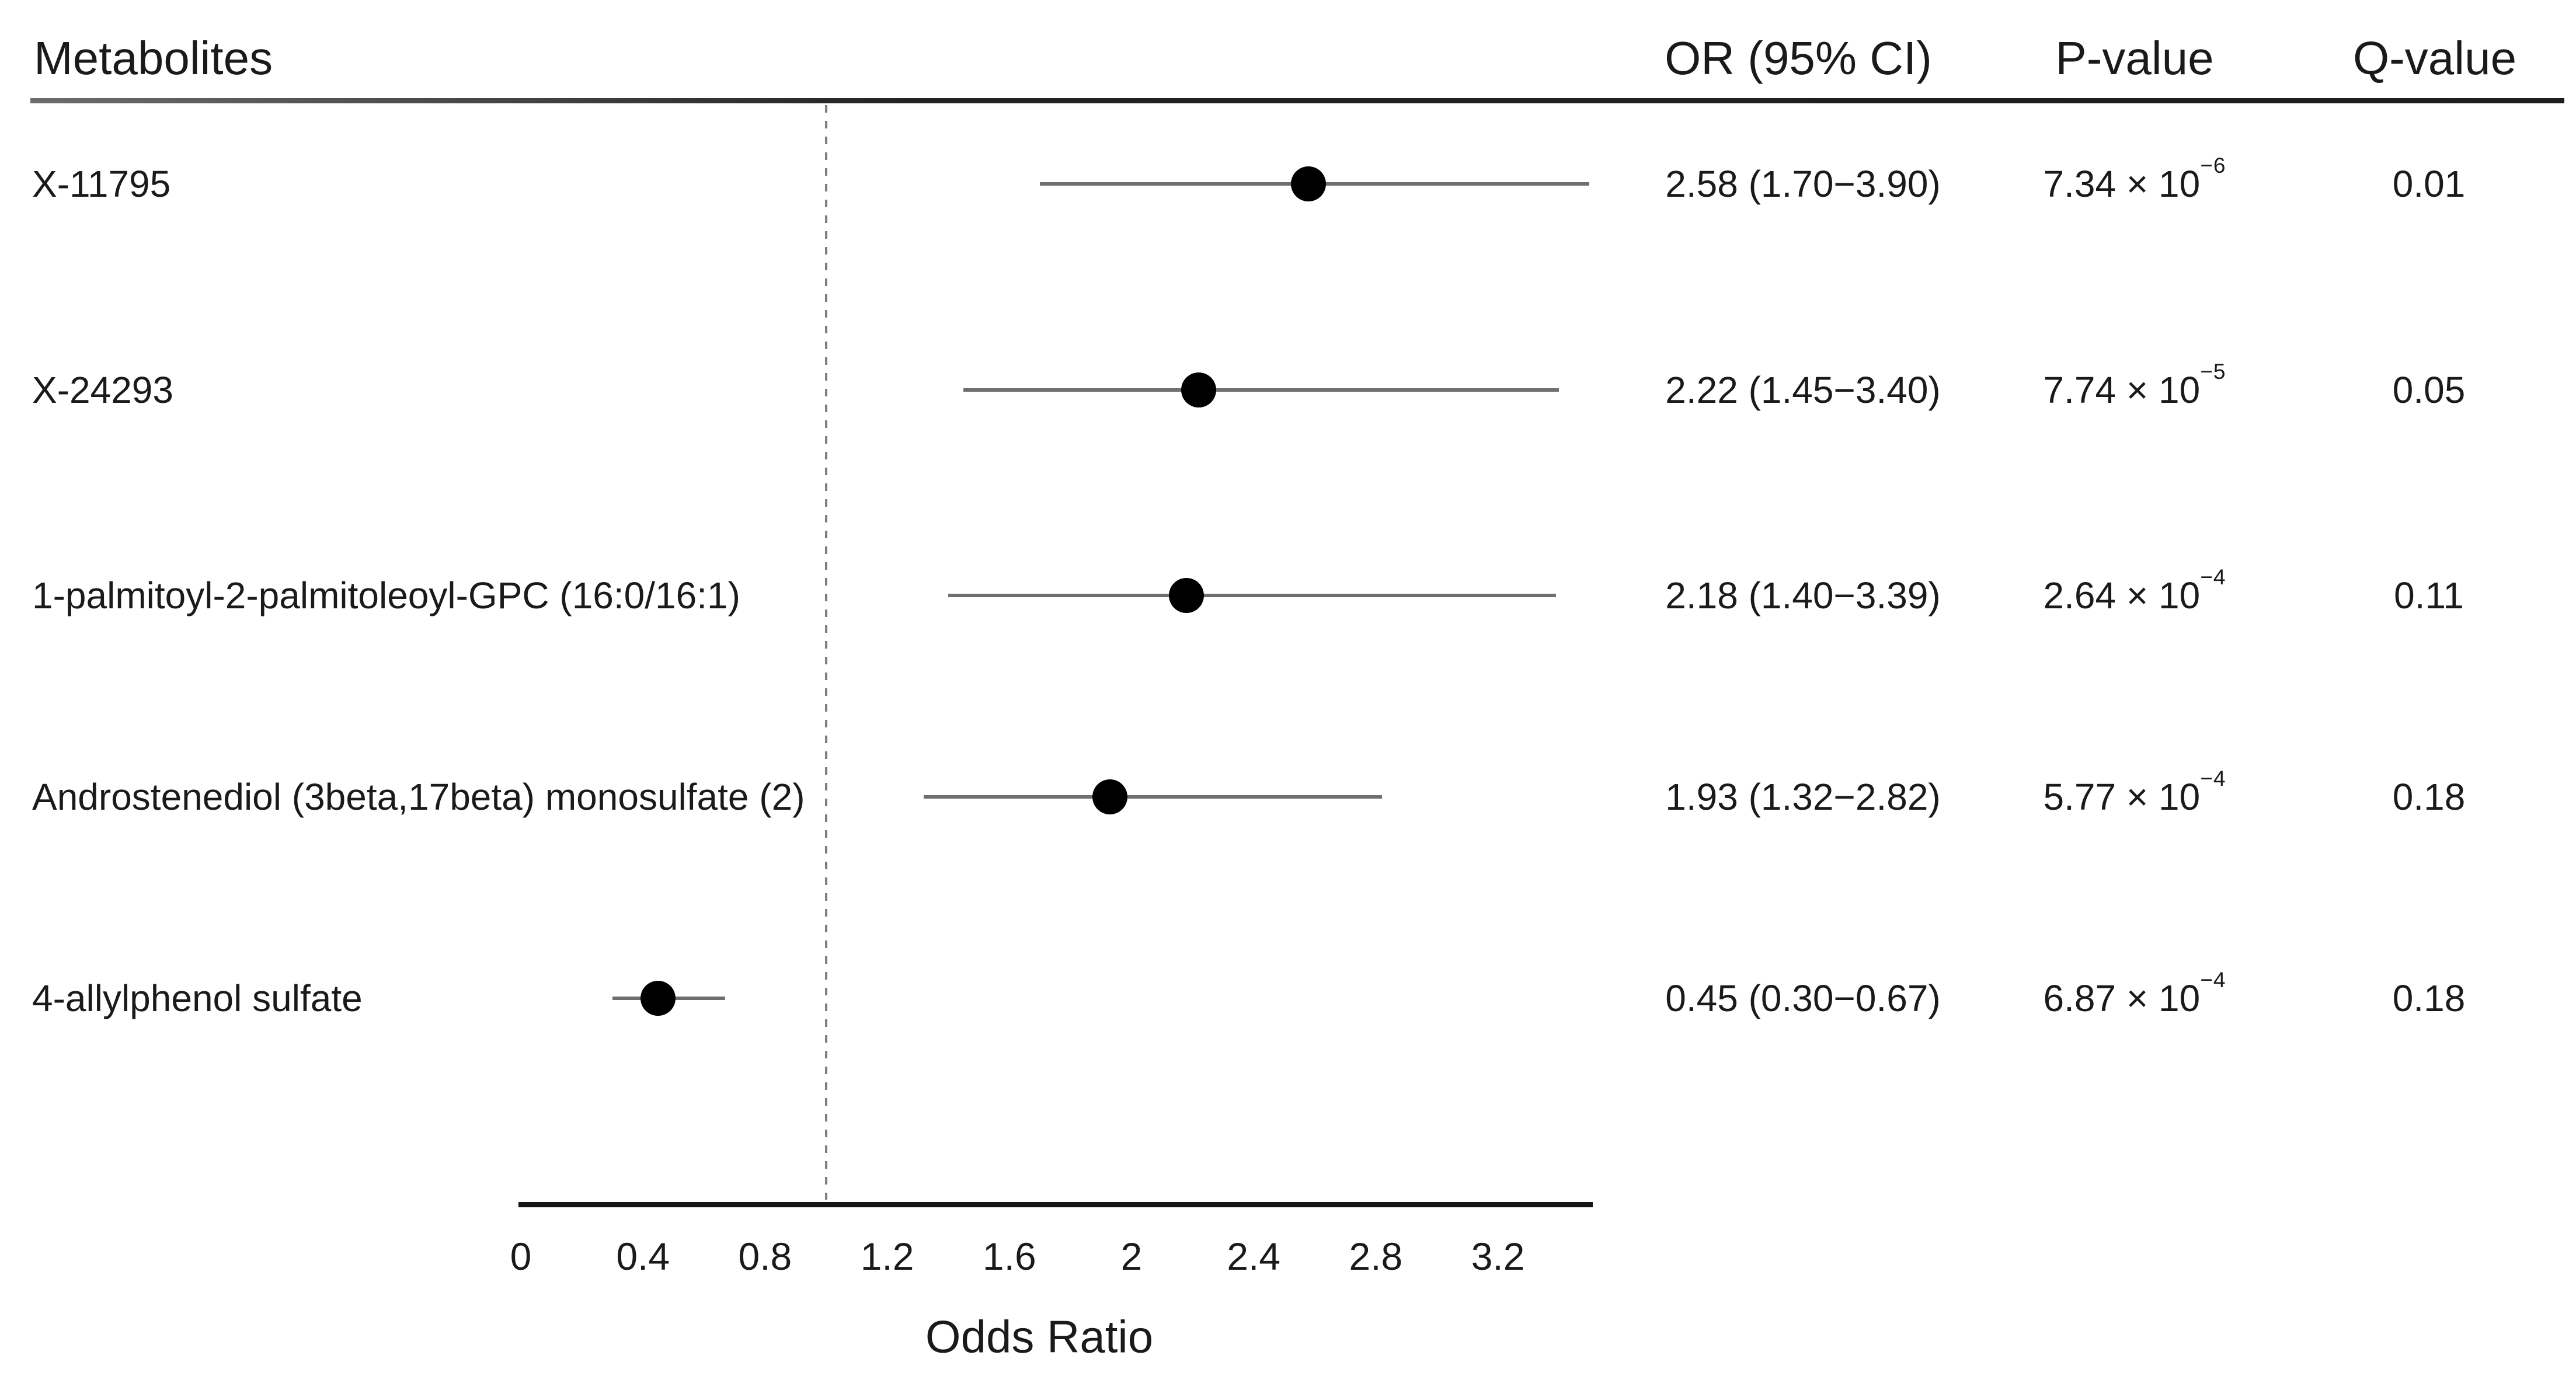 This screenshot has width=2576, height=1376. I want to click on x-axis-line, so click(1055, 1204).